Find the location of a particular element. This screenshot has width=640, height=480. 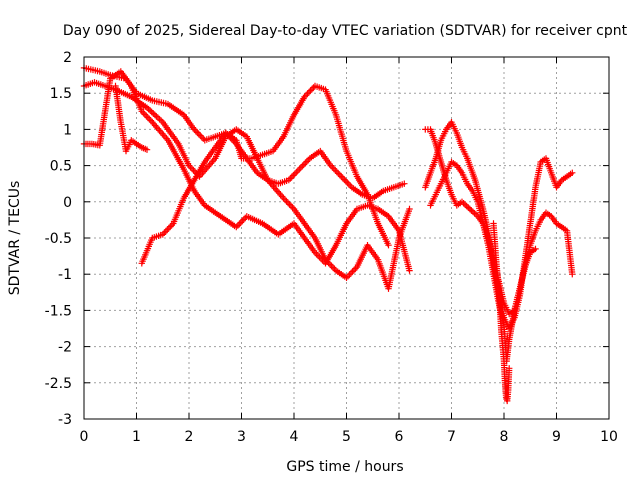

y-tick-label: -1 is located at coordinates (65, 275).